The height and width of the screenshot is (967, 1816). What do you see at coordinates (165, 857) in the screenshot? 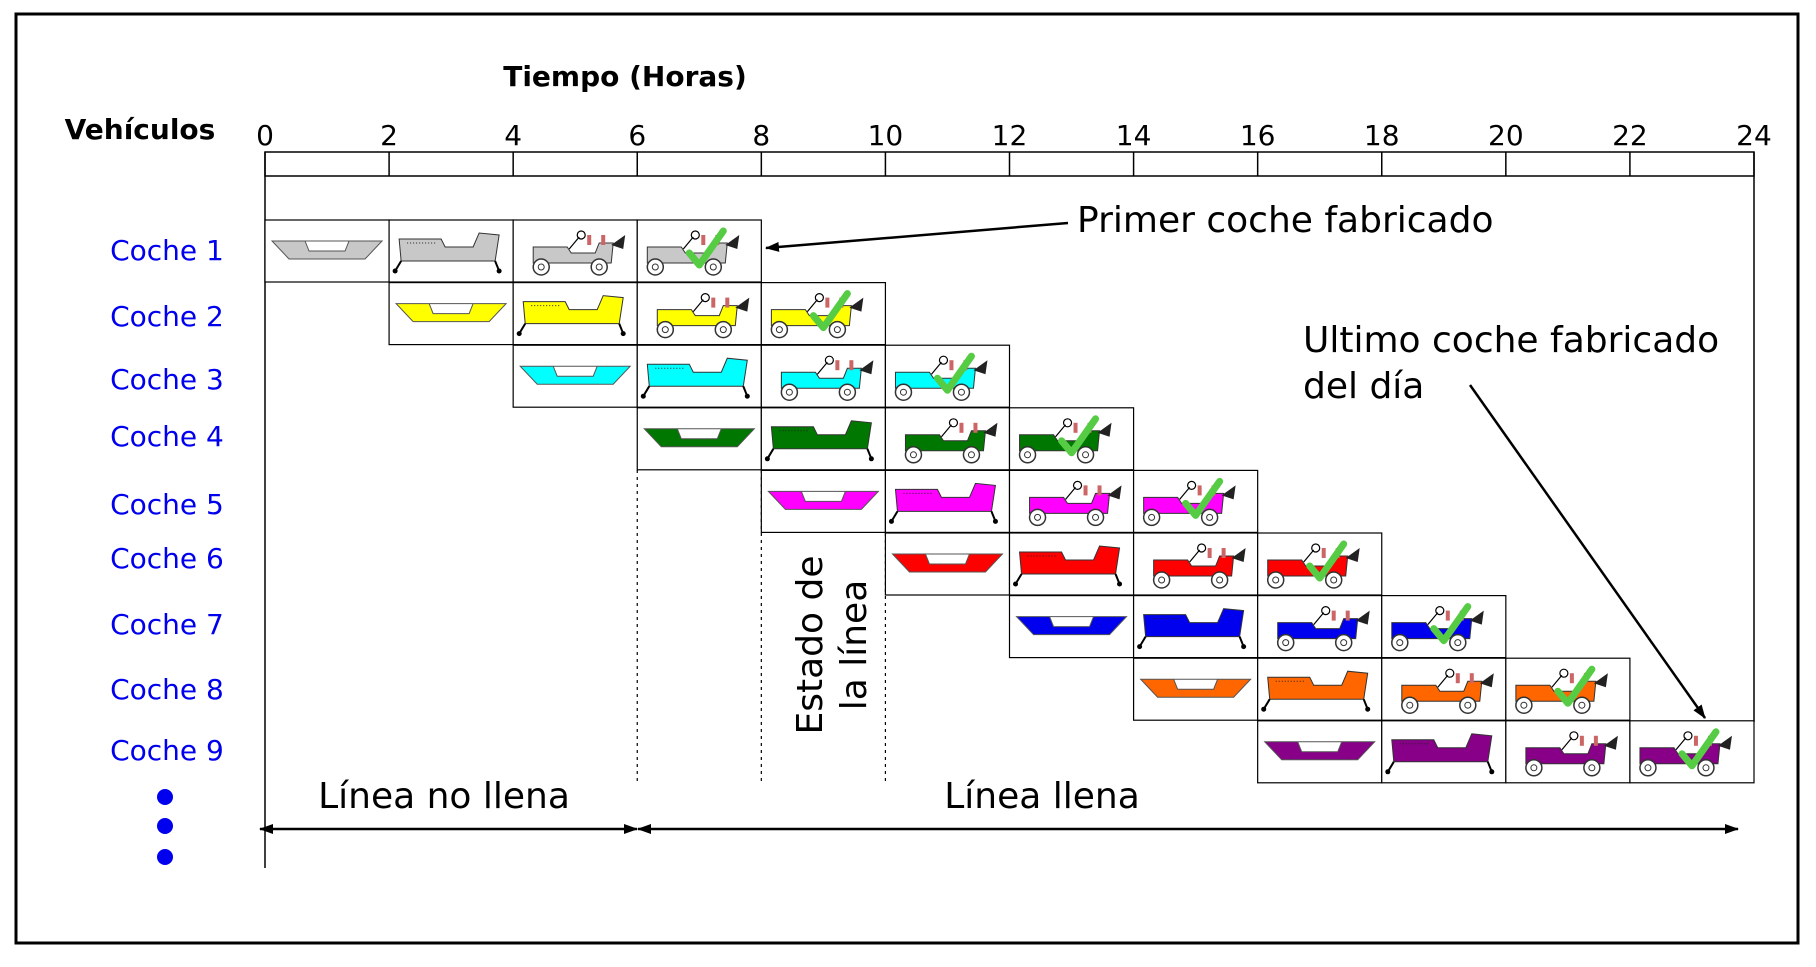
I see `continuation-dot` at bounding box center [165, 857].